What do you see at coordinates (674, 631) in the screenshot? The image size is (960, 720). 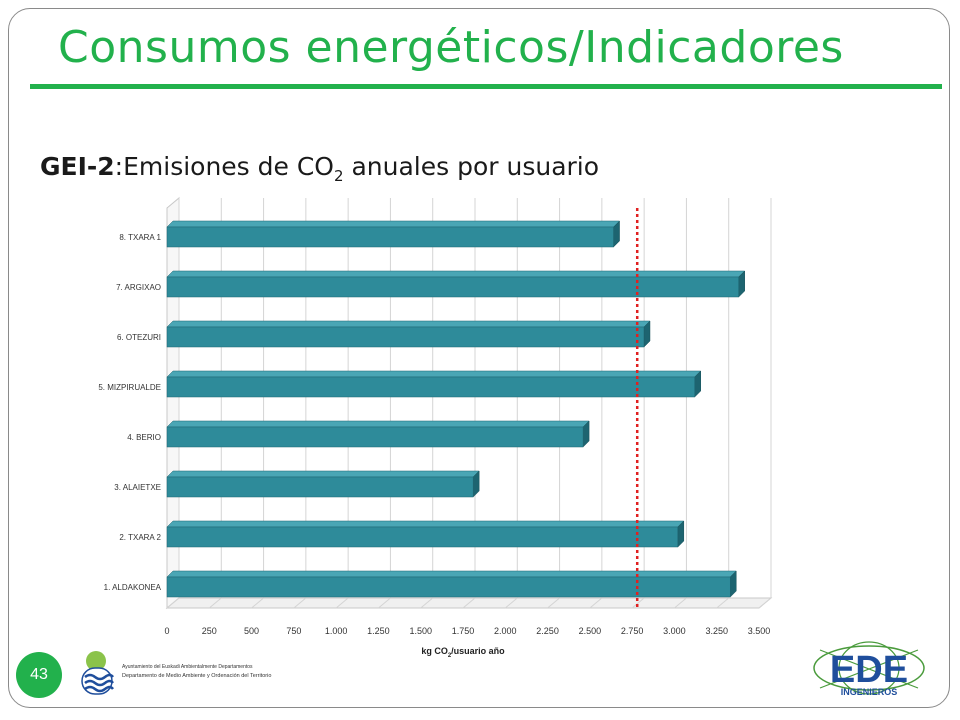 I see `x-tick-label: 3.000` at bounding box center [674, 631].